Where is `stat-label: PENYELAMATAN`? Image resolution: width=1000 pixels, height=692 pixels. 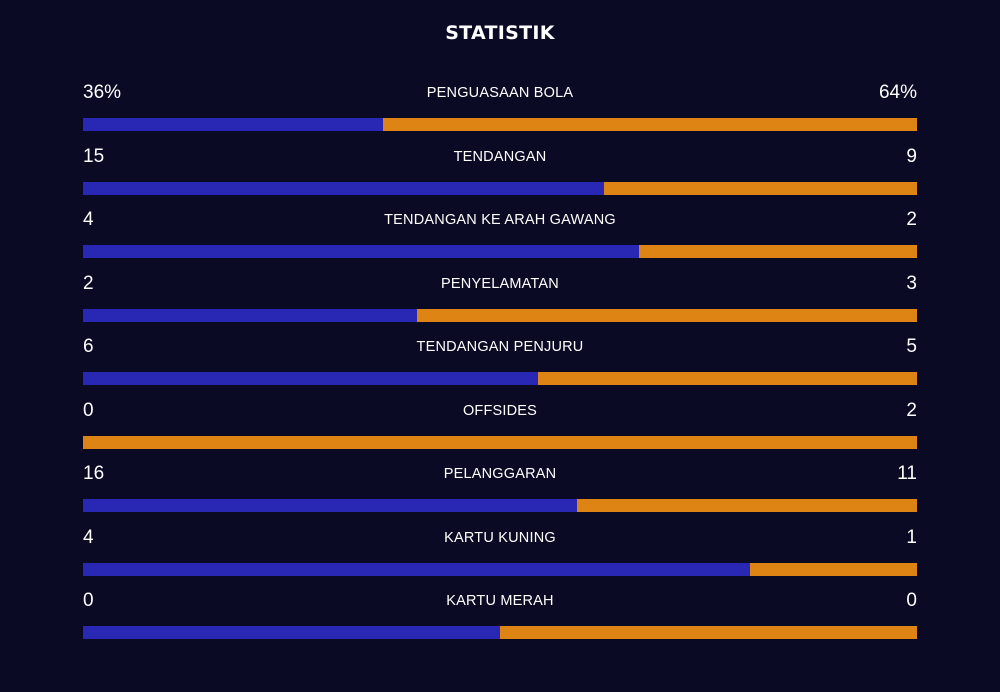
stat-label: PENYELAMATAN is located at coordinates (500, 283).